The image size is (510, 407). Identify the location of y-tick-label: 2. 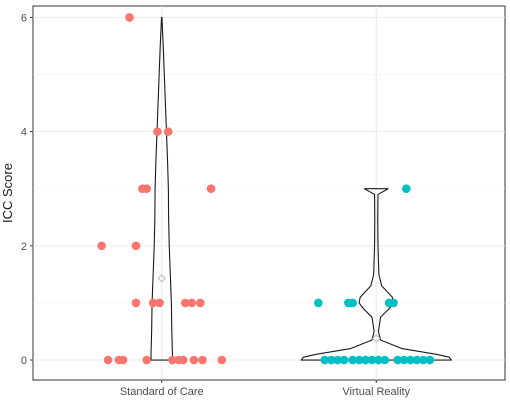
(24, 247).